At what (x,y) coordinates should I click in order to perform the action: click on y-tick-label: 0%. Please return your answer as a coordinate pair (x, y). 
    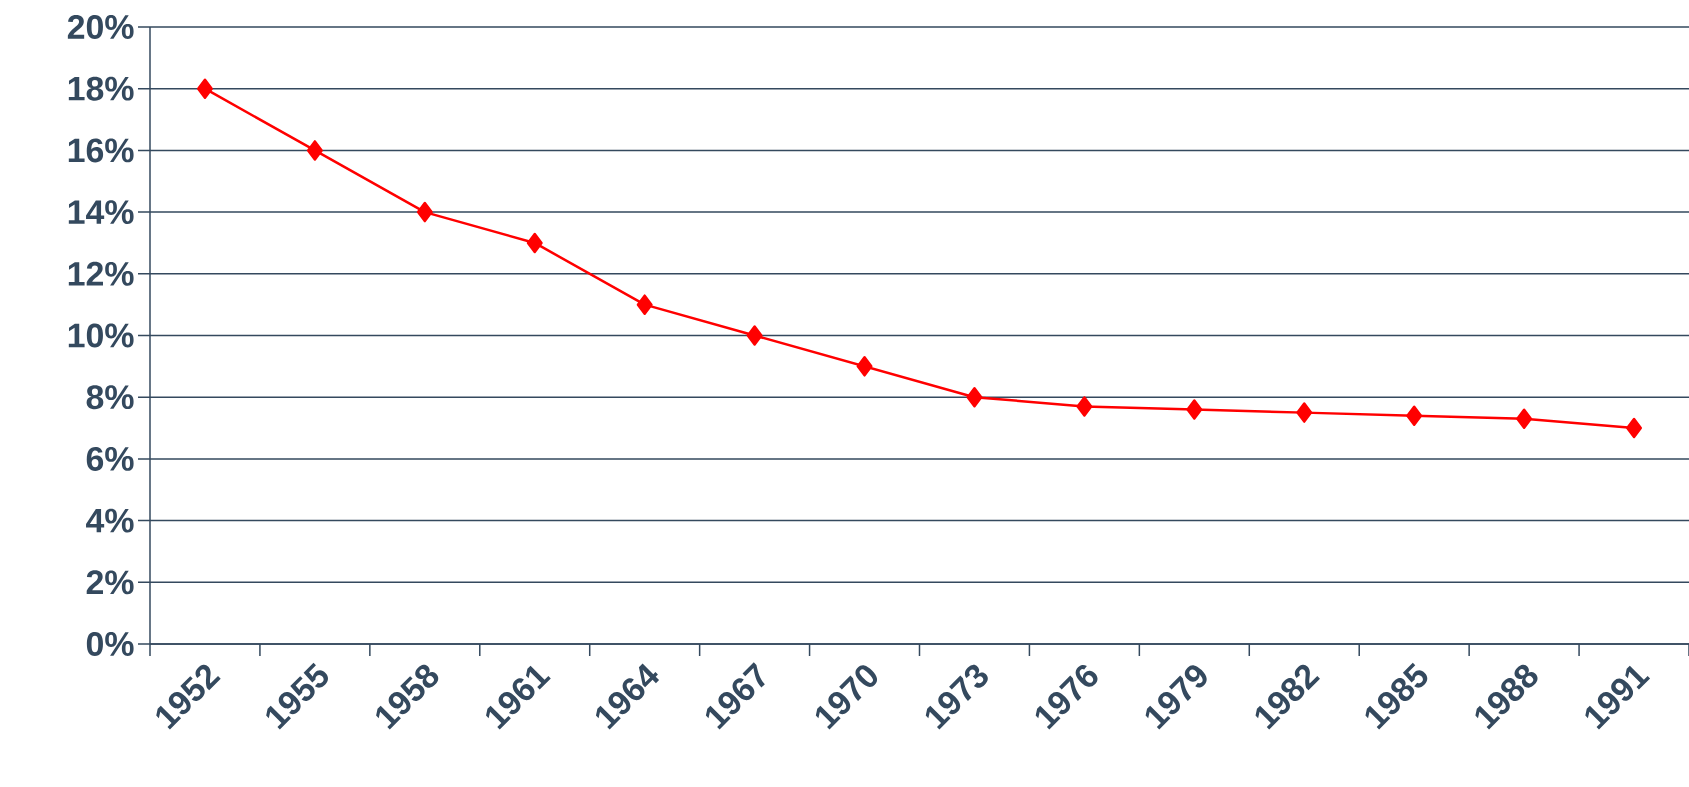
    Looking at the image, I should click on (110, 644).